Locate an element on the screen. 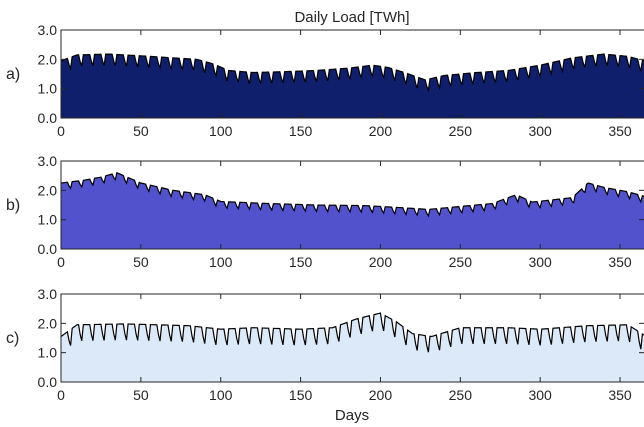 The height and width of the screenshot is (427, 644). figure-title: Daily Load [TWh] is located at coordinates (351, 17).